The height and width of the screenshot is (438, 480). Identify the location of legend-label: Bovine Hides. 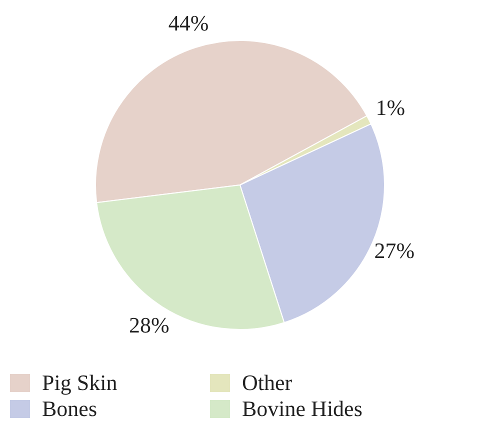
(302, 409).